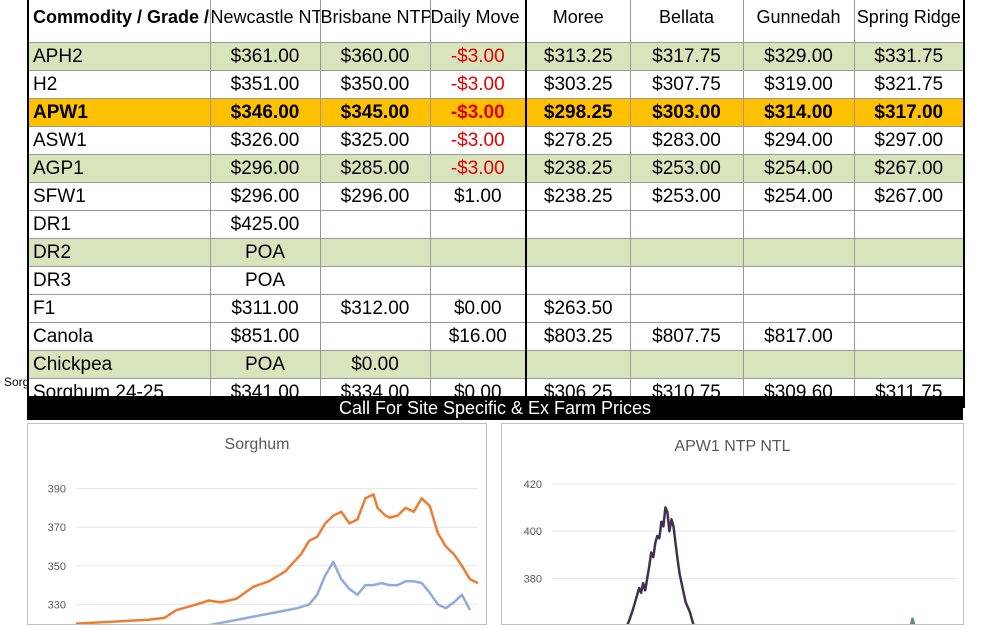 The width and height of the screenshot is (993, 629). I want to click on cell-commodity: APW1, so click(119, 112).